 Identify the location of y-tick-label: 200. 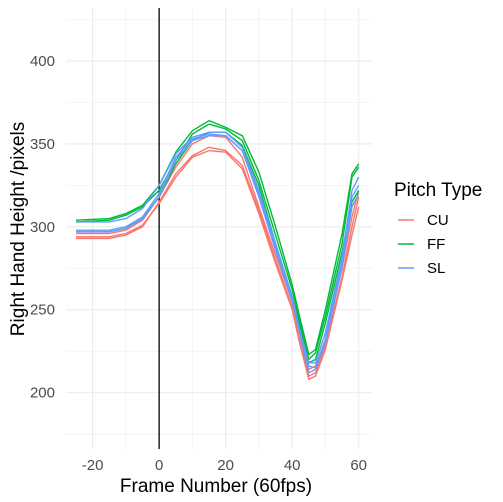
(42, 393).